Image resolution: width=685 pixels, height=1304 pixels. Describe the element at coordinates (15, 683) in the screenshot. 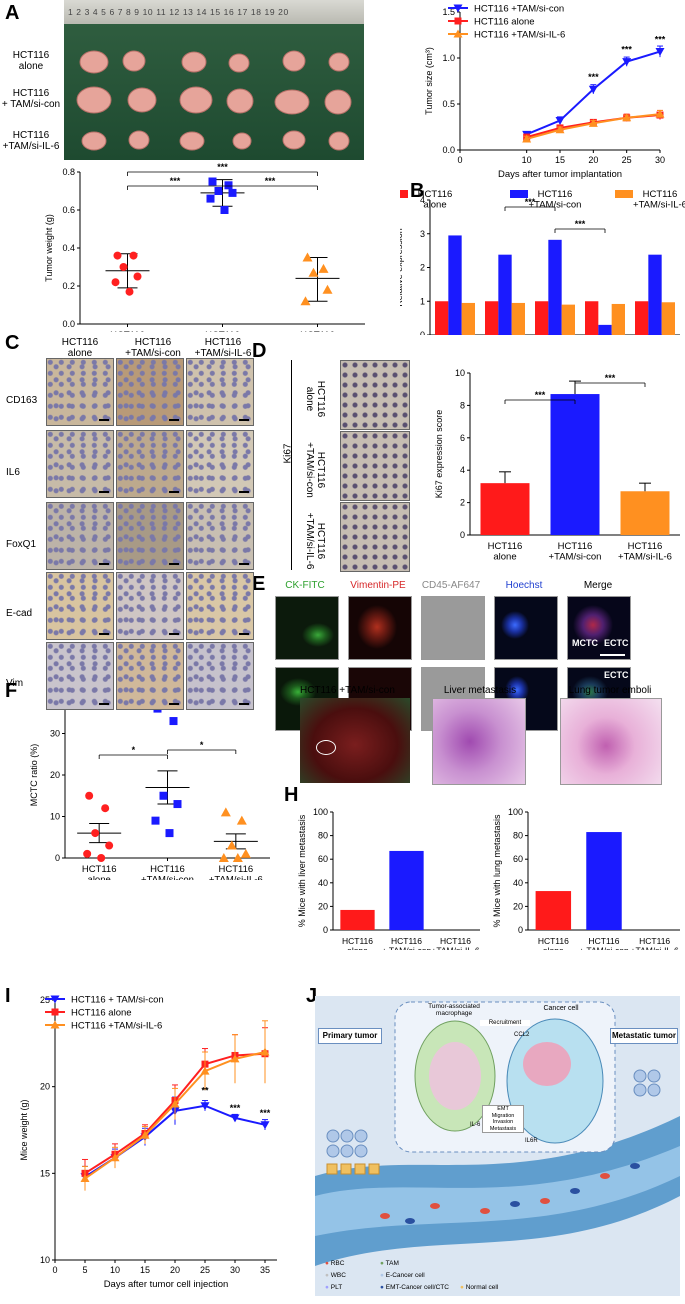

I see `ihc-row-label-vim: Vim` at that location.